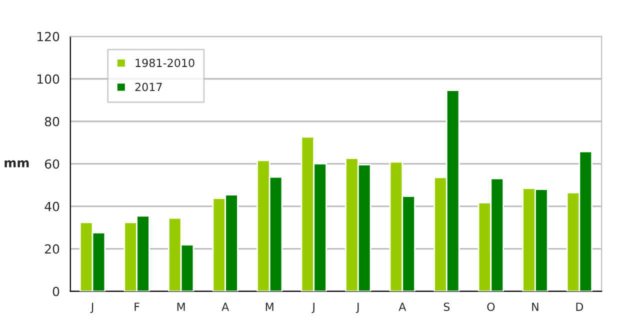 This screenshot has width=640, height=331. Describe the element at coordinates (48, 79) in the screenshot. I see `y-tick-label: 100` at that location.